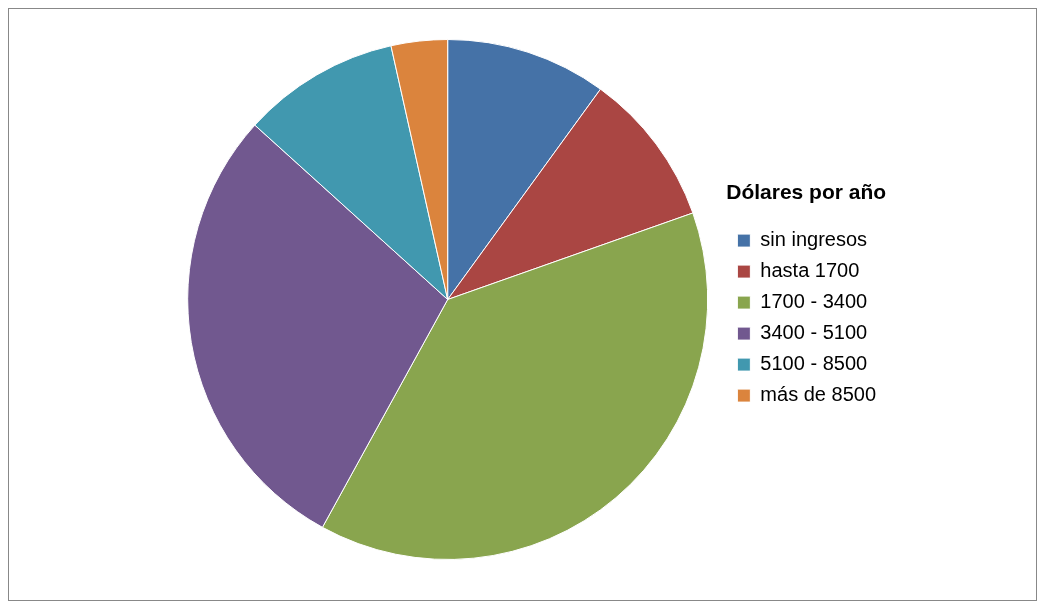  Describe the element at coordinates (806, 191) in the screenshot. I see `legend-title: Dólares por año` at that location.